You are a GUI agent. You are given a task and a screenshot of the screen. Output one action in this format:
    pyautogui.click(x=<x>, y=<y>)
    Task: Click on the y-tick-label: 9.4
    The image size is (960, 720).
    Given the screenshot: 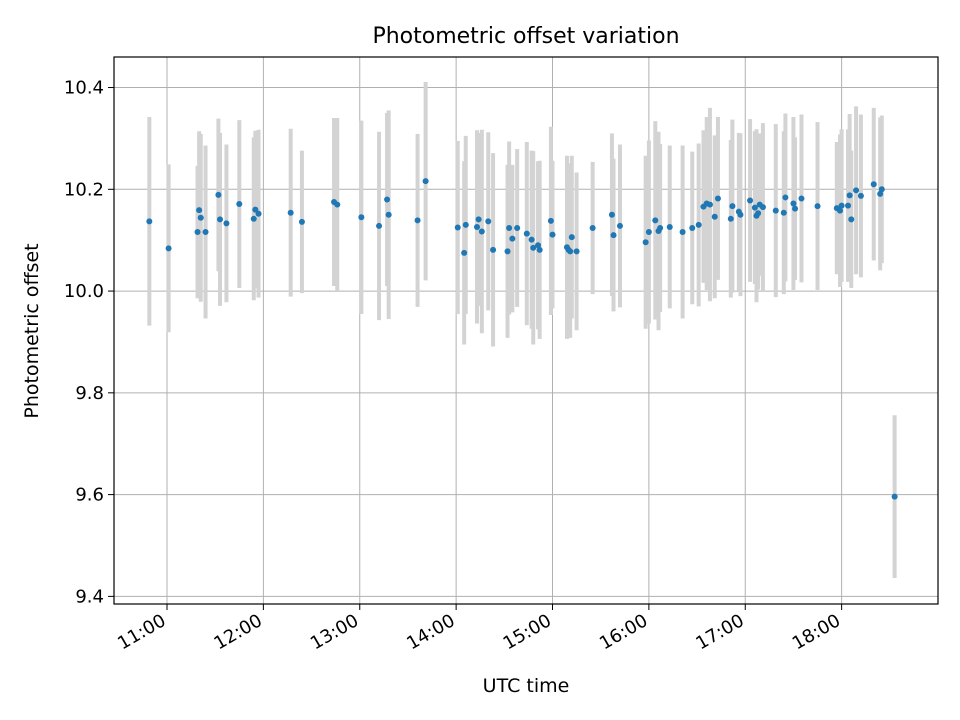 What is the action you would take?
    pyautogui.click(x=89, y=596)
    